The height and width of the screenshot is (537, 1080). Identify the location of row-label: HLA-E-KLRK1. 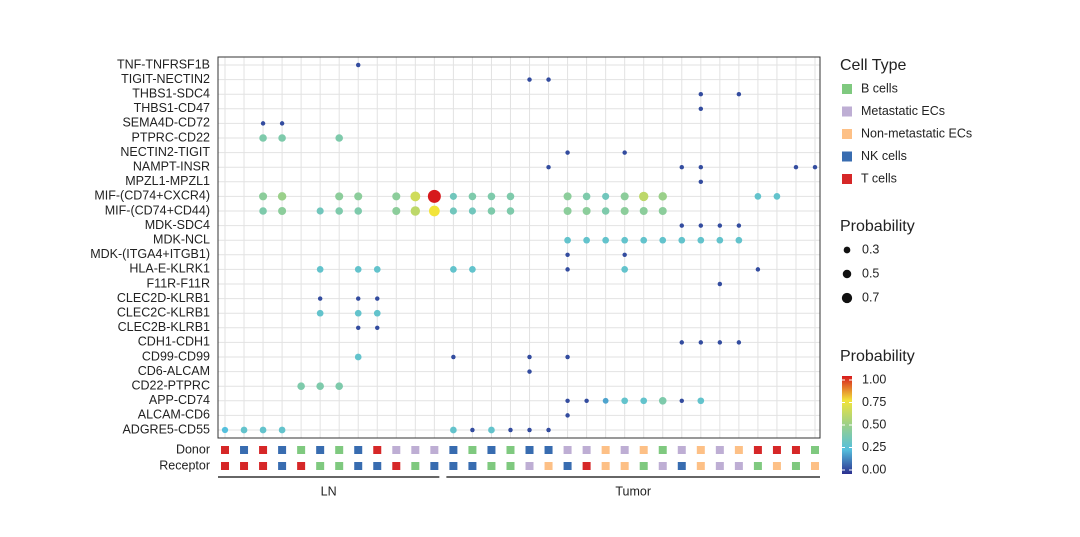
(169, 269).